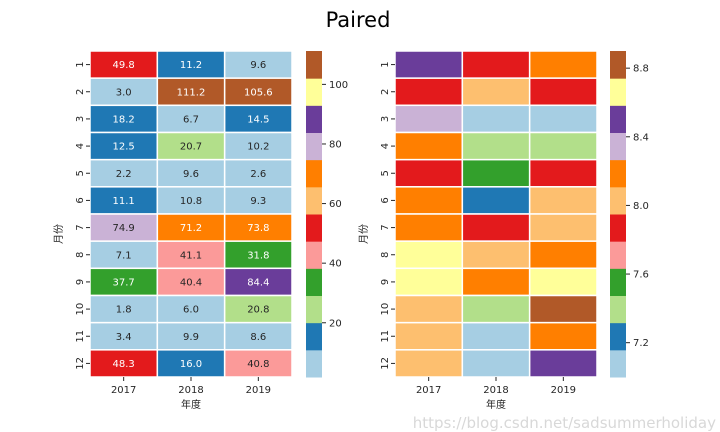 The image size is (720, 432). Describe the element at coordinates (124, 65) in the screenshot. I see `cell-label: 49.8` at that location.